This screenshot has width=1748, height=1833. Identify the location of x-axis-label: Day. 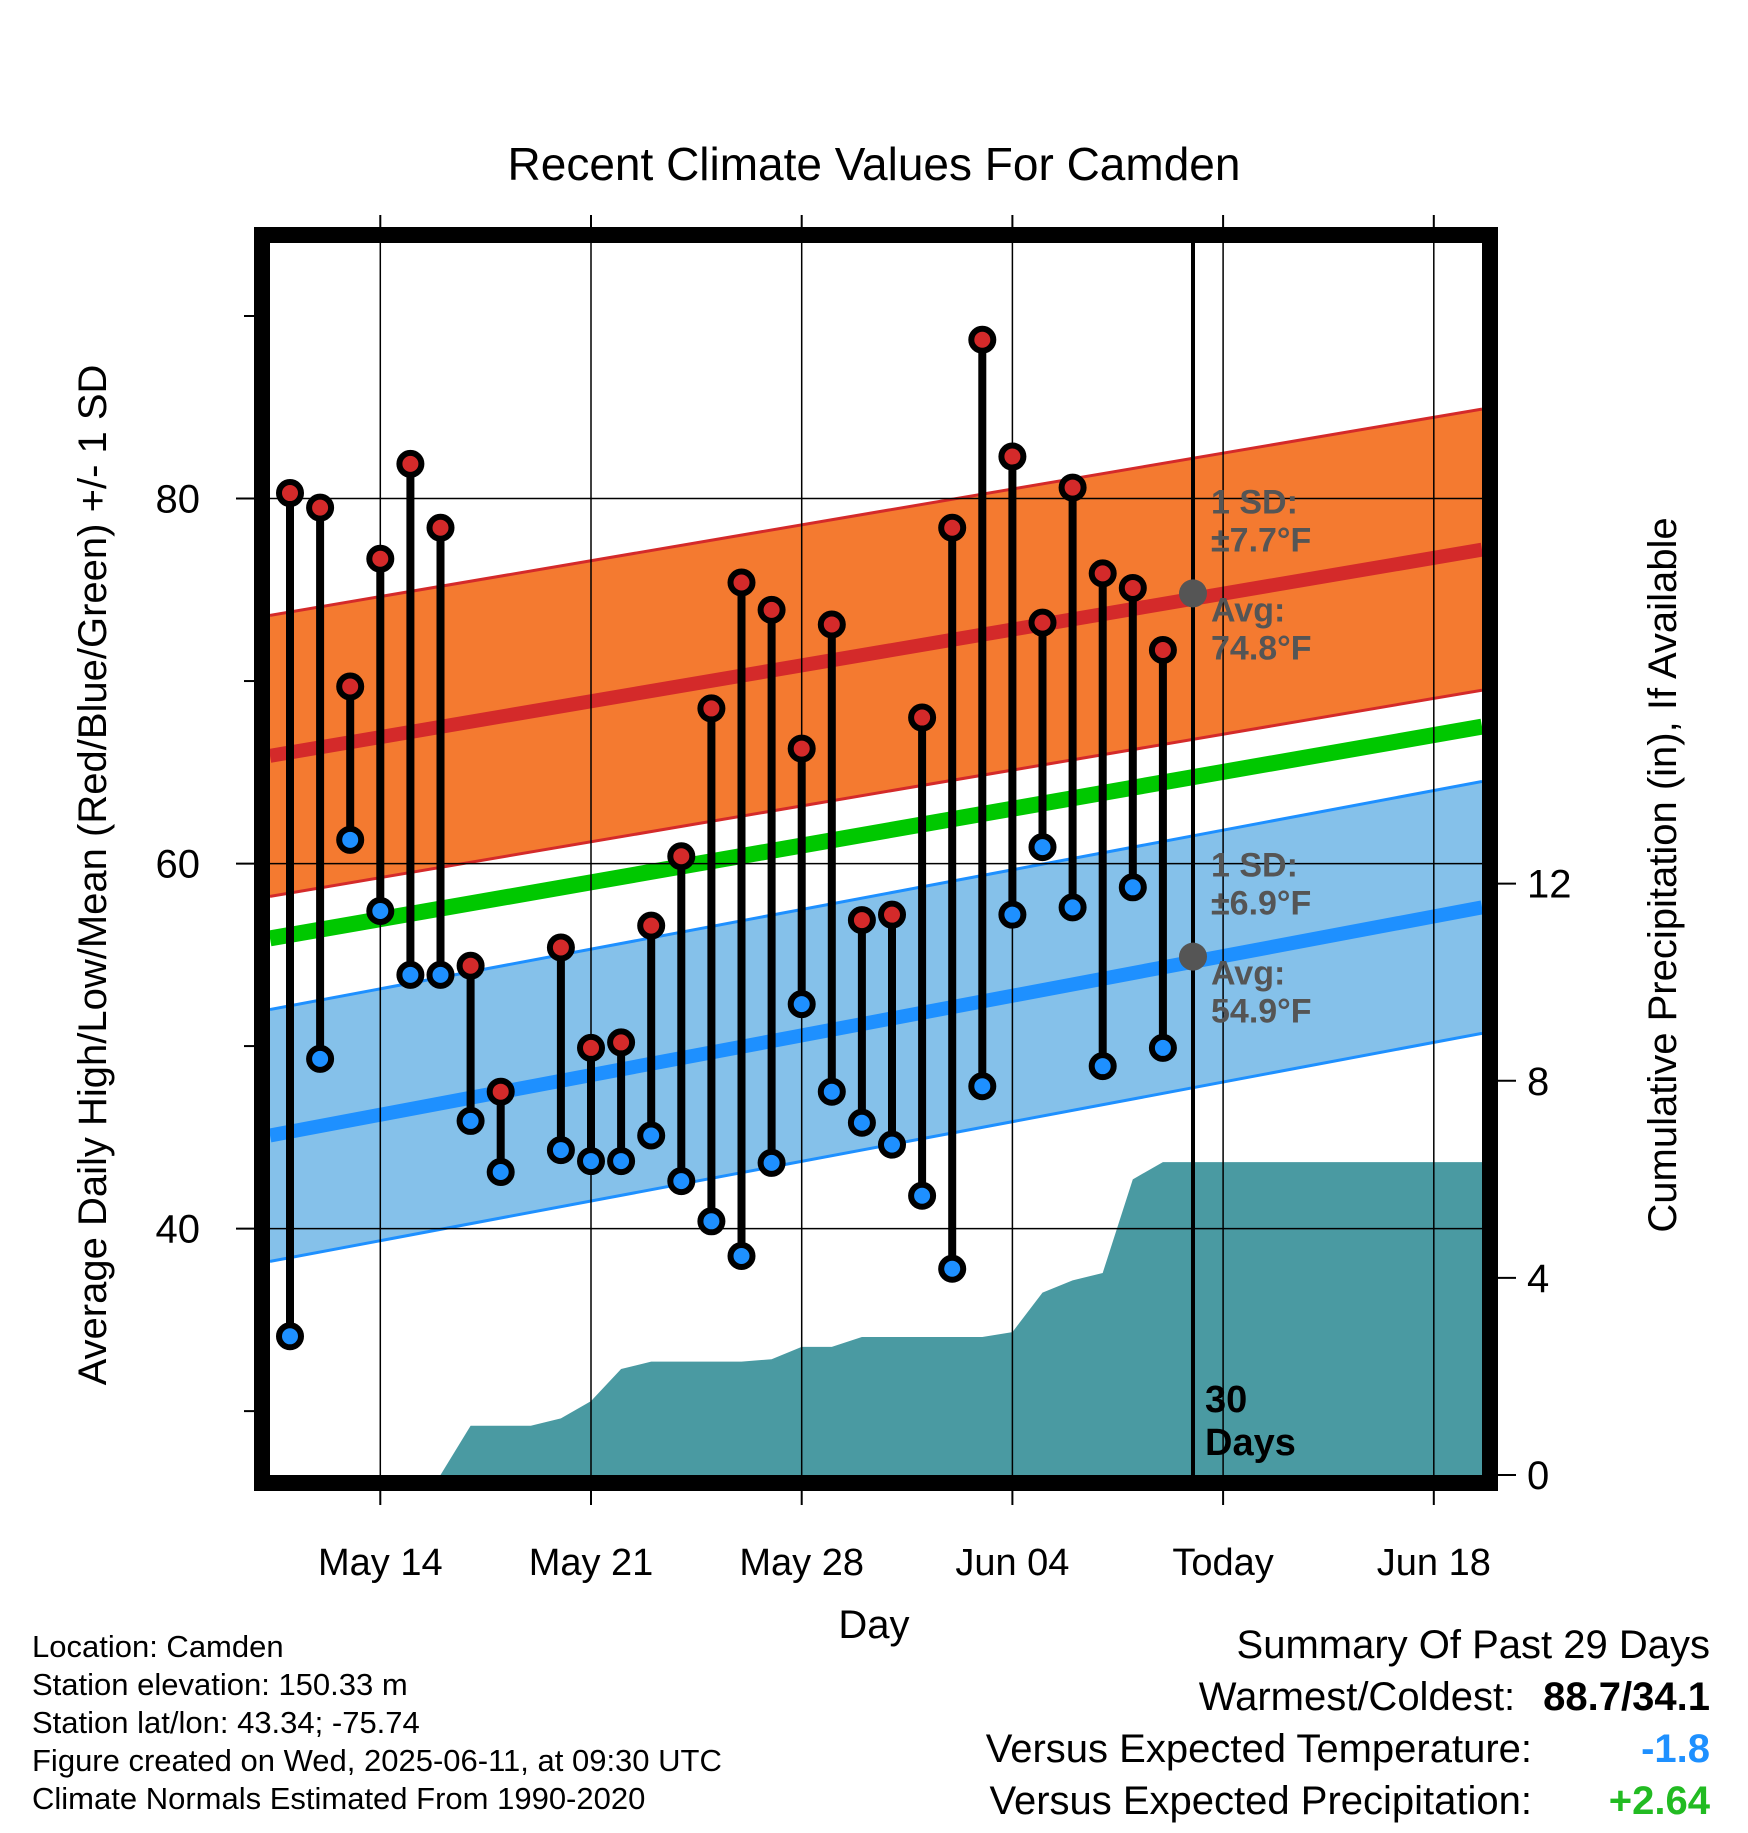
(873, 1625).